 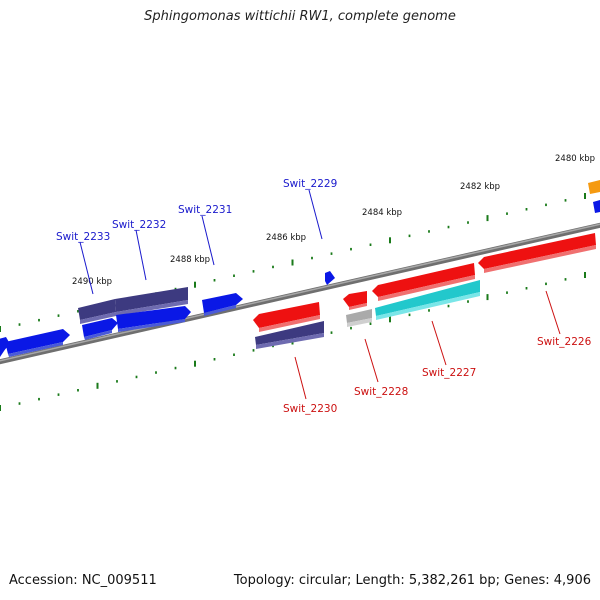 What do you see at coordinates (596, 206) in the screenshot?
I see `gene-forward-right-edge` at bounding box center [596, 206].